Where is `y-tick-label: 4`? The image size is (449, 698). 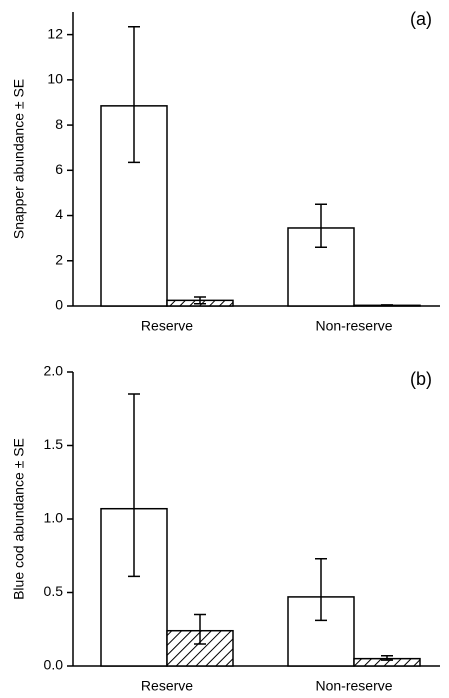 y-tick-label: 4 is located at coordinates (59, 214).